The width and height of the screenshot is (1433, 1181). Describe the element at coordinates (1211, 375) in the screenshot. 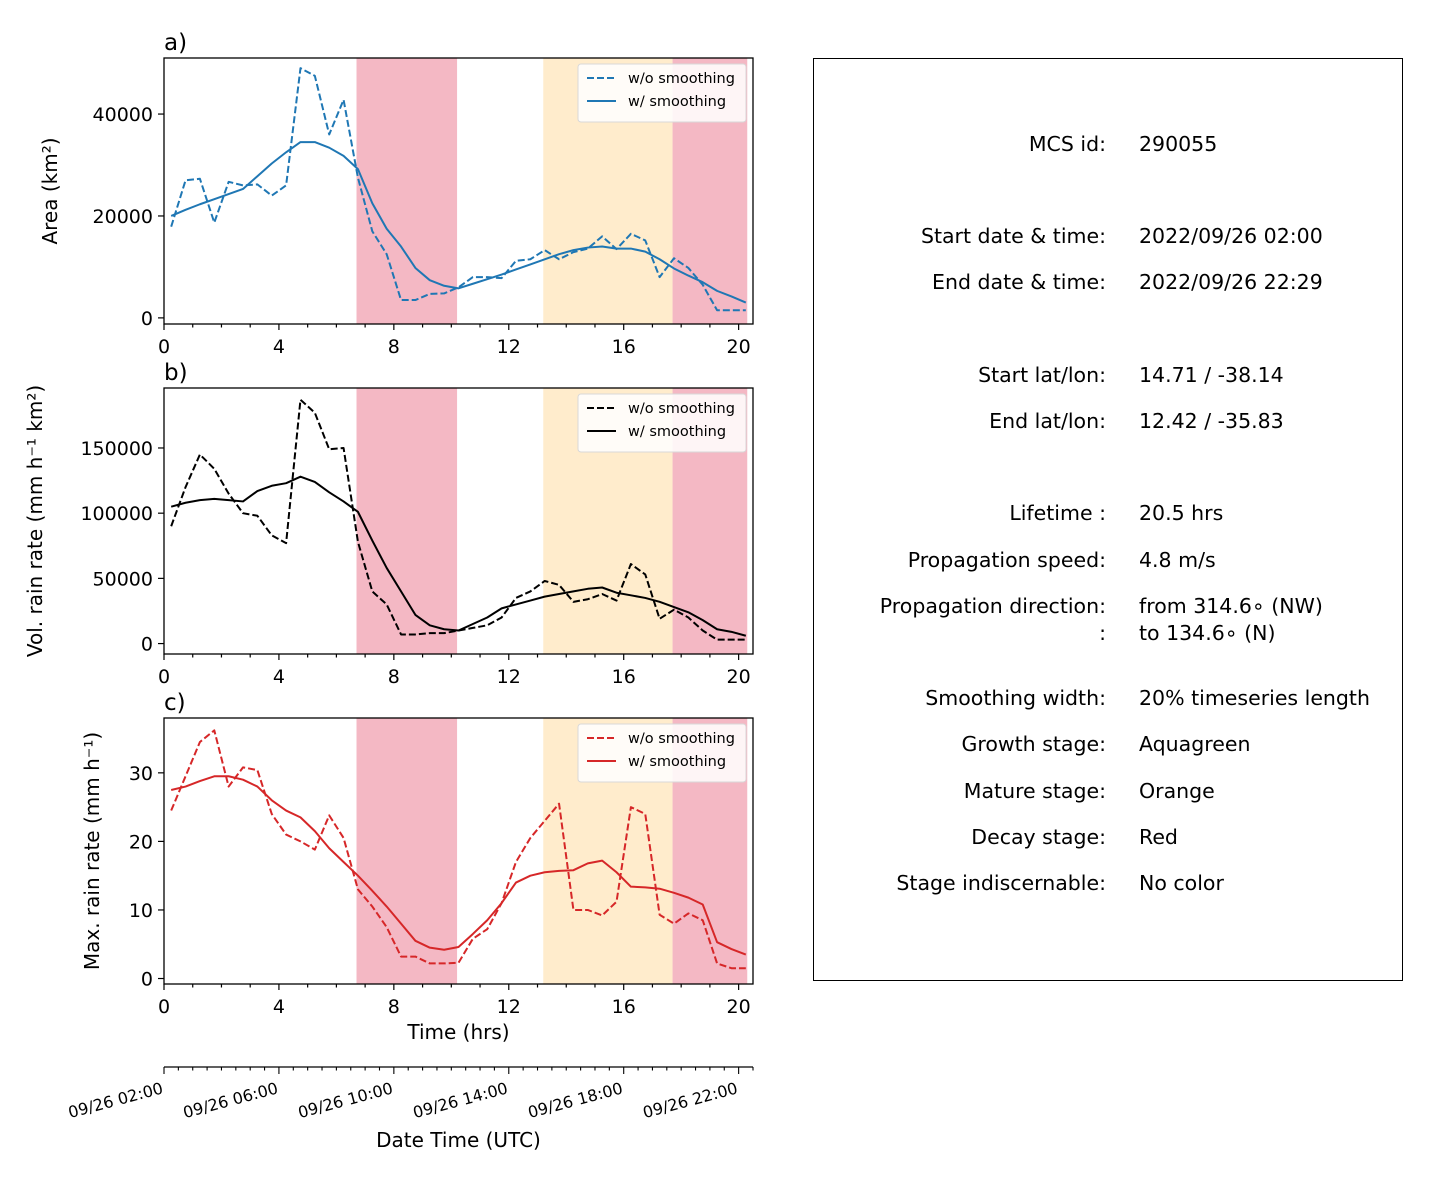

I see `start-latlon-value: 14.71 / -38.14` at that location.